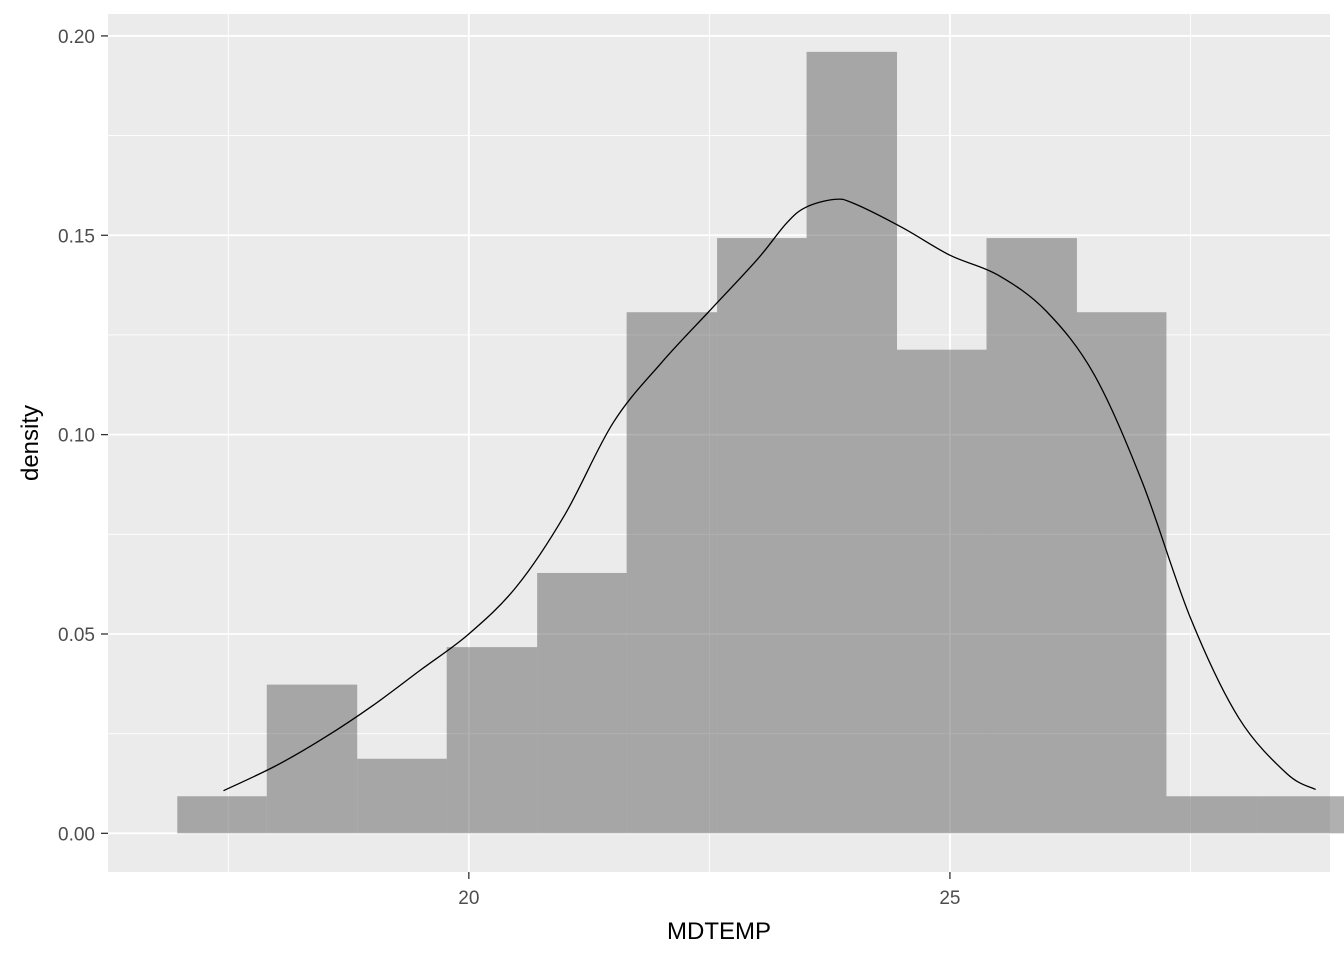 The height and width of the screenshot is (960, 1344). What do you see at coordinates (949, 898) in the screenshot?
I see `x-tick-label: 25` at bounding box center [949, 898].